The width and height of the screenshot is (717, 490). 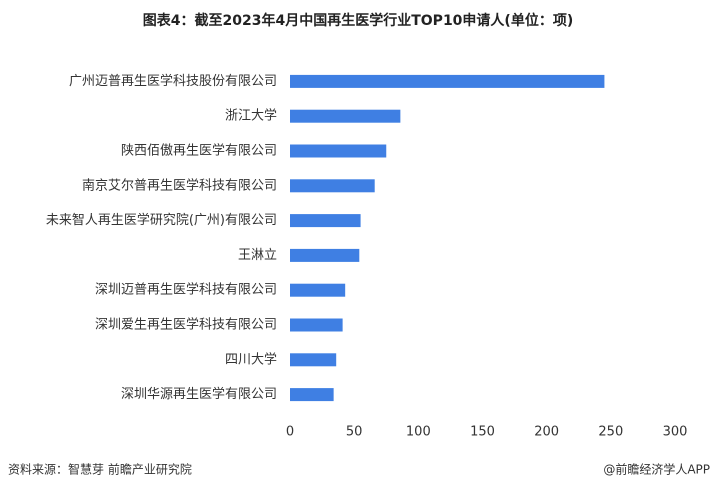 What do you see at coordinates (186, 290) in the screenshot?
I see `y-tick-label: 深圳迈普再生医学科技有限公司` at bounding box center [186, 290].